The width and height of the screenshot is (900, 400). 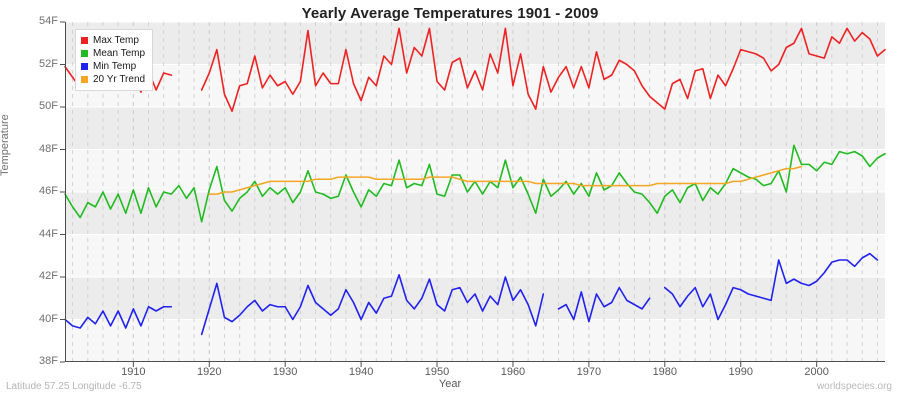 I want to click on legend-item-label: Mean Temp, so click(x=119, y=53).